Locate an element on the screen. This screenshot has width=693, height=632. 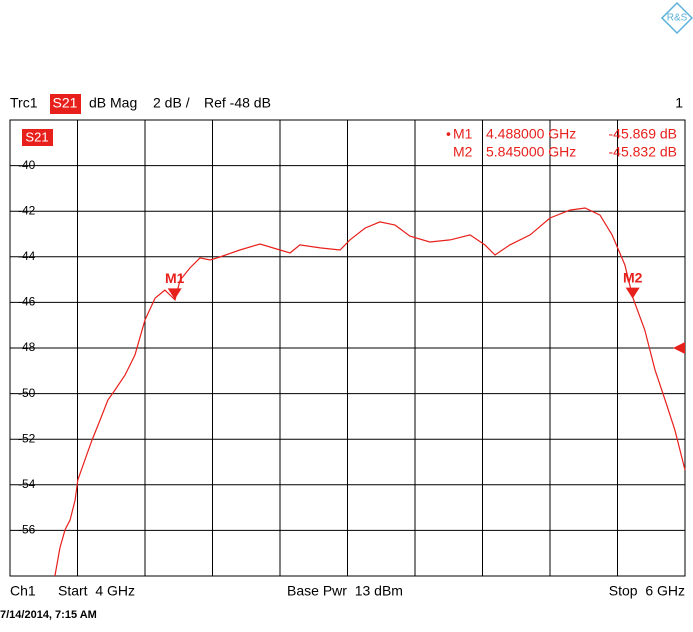
start: Start 4 GHz is located at coordinates (96, 591).